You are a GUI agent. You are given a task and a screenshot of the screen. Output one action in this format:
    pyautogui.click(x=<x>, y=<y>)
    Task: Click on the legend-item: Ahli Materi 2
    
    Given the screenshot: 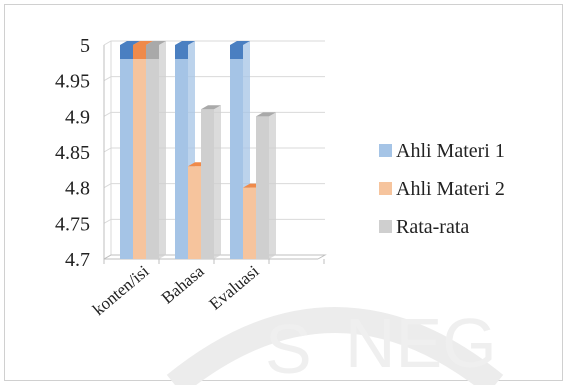 What is the action you would take?
    pyautogui.click(x=442, y=189)
    